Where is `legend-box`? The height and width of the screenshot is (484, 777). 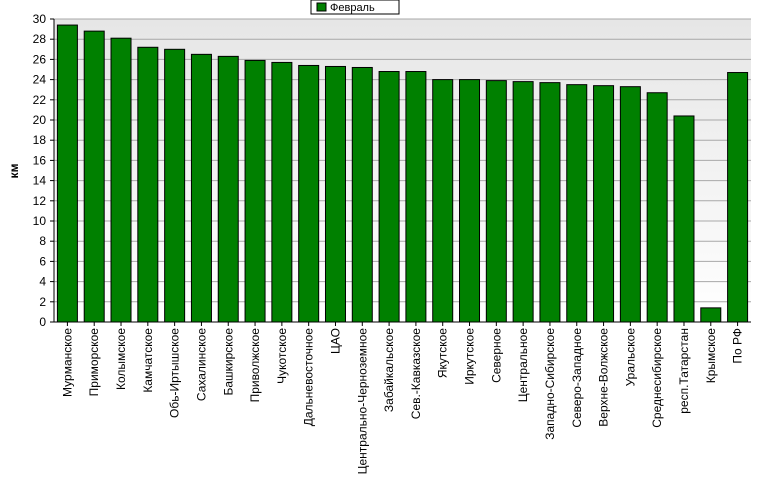
legend-box is located at coordinates (355, 7).